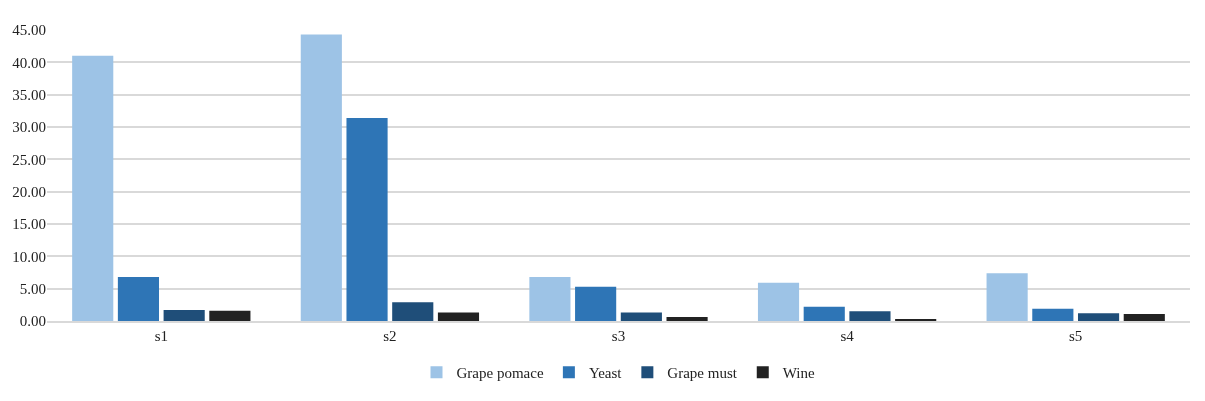 This screenshot has width=1205, height=401. Describe the element at coordinates (32, 321) in the screenshot. I see `y-tick-label: 0.00` at that location.